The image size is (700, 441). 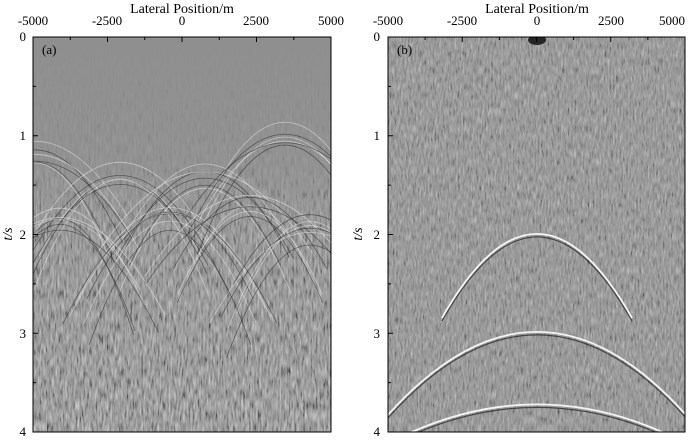 I want to click on panel-b-label: (b), so click(x=404, y=49).